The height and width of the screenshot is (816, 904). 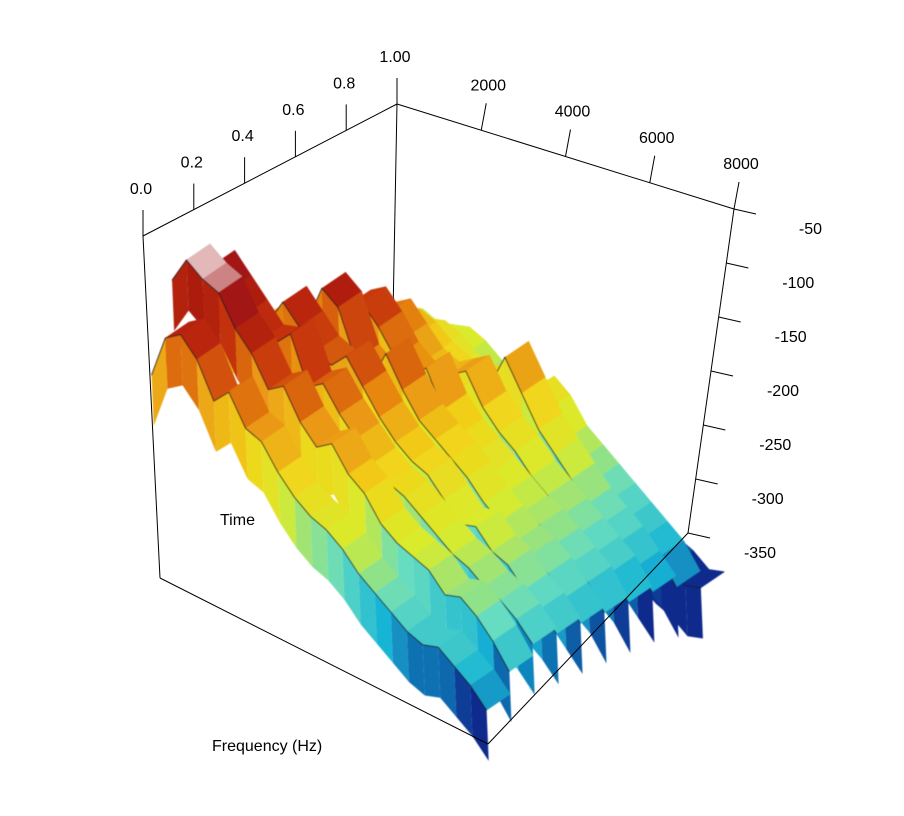 What do you see at coordinates (810, 229) in the screenshot?
I see `tick-label: -50` at bounding box center [810, 229].